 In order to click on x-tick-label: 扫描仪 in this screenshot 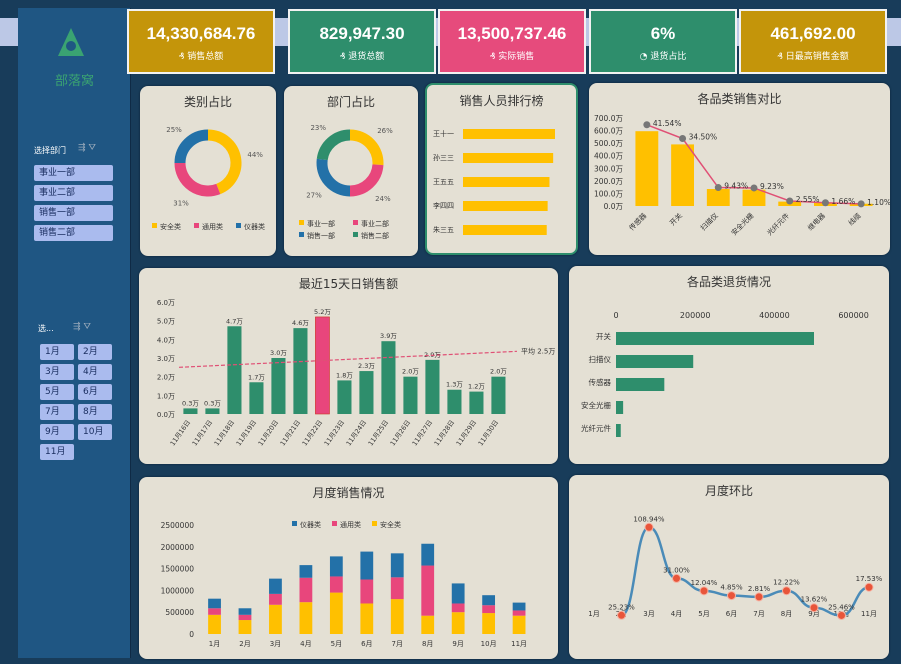, I will do `click(708, 221)`.